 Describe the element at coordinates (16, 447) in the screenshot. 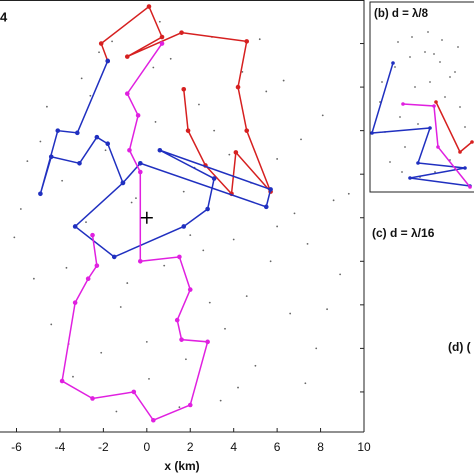

I see `x-tick-label: -6` at that location.